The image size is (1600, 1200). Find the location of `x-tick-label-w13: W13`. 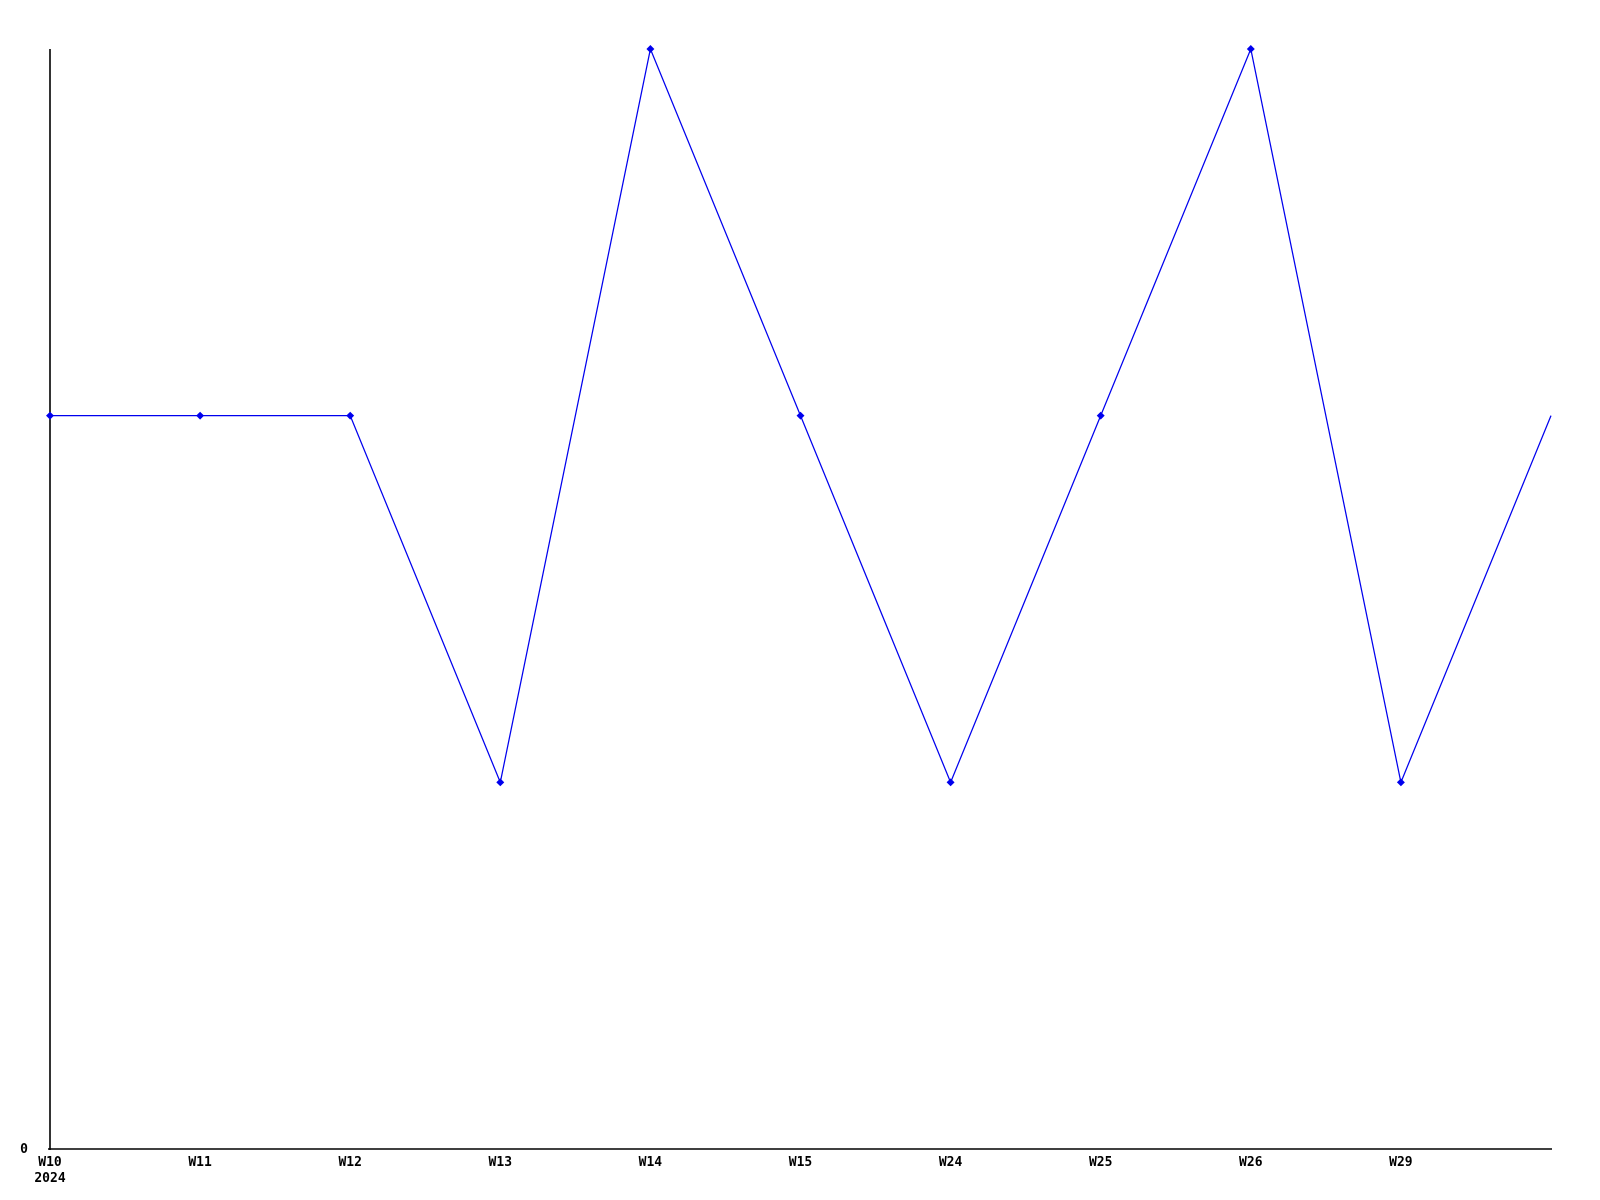

x-tick-label-w13: W13 is located at coordinates (500, 1162).